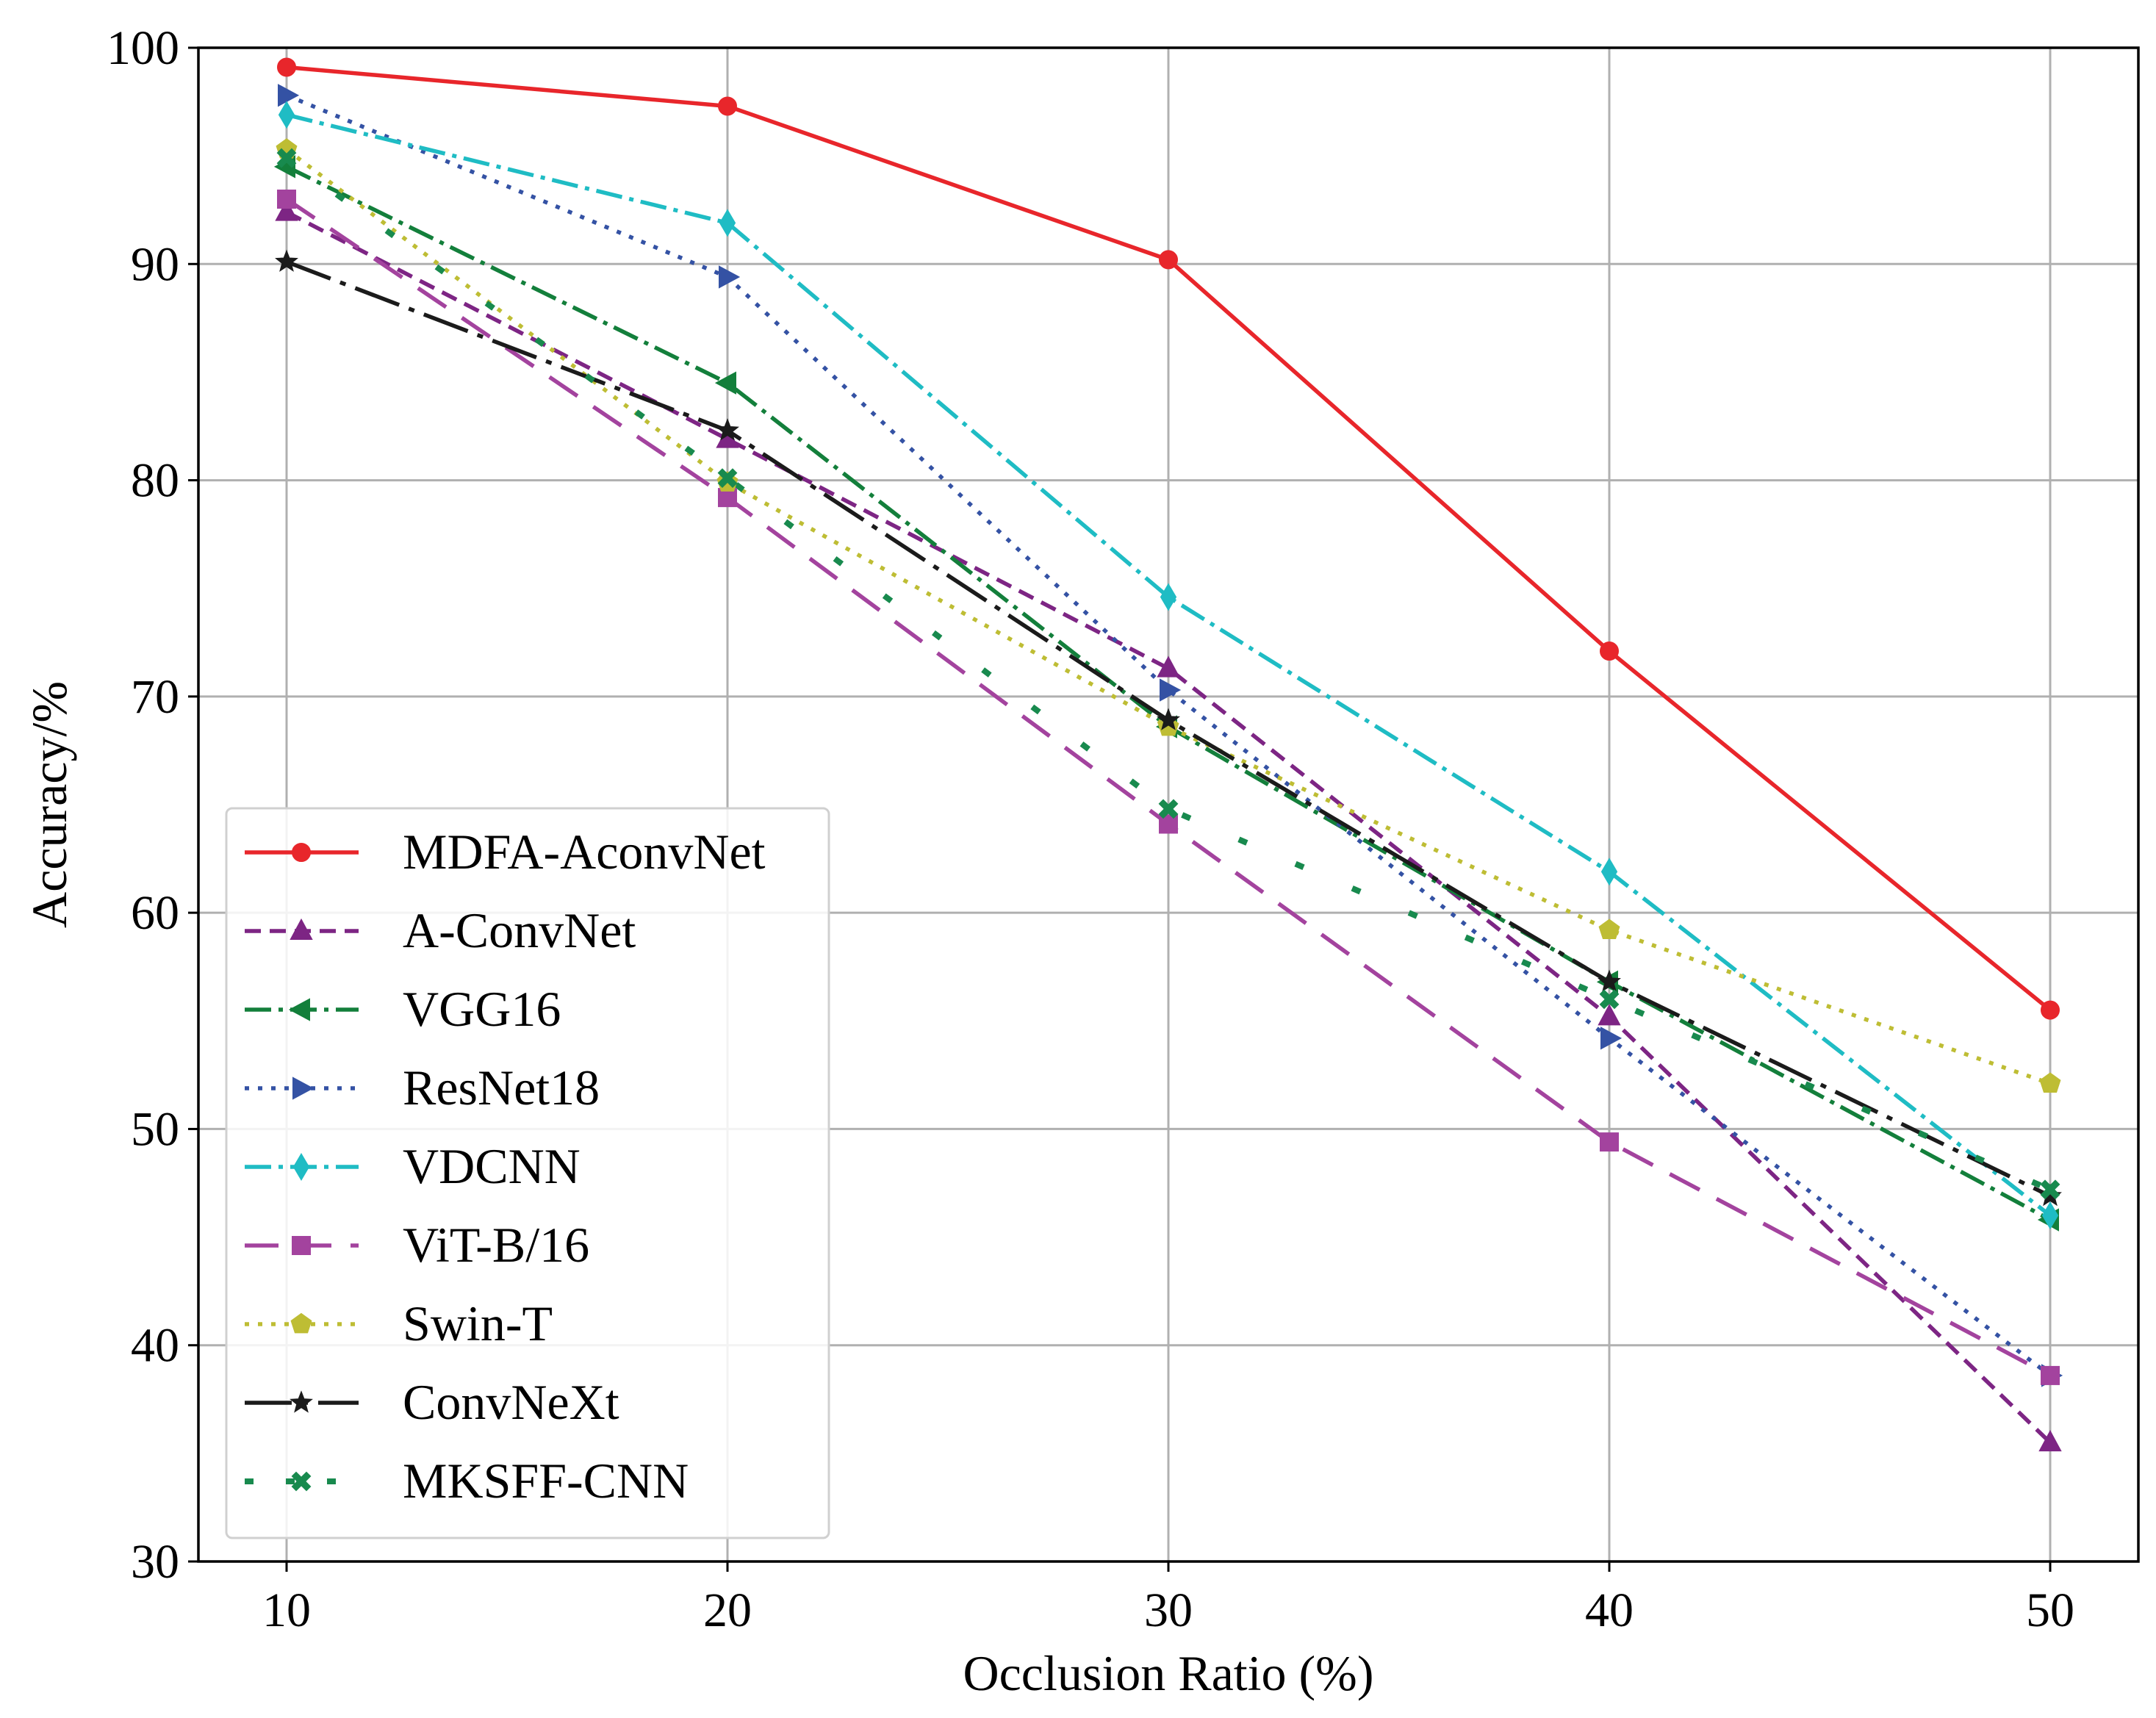 Image resolution: width=2156 pixels, height=1718 pixels. What do you see at coordinates (1168, 1673) in the screenshot?
I see `x-axis-label: Occlusion Ratio (%)` at bounding box center [1168, 1673].